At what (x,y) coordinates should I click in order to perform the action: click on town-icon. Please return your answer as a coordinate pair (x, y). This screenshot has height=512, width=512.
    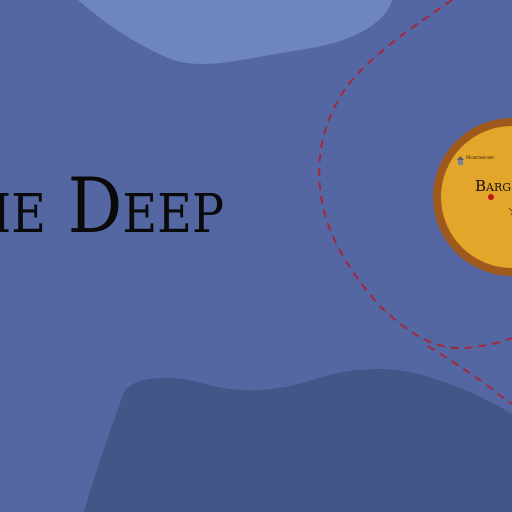
    Looking at the image, I should click on (460, 160).